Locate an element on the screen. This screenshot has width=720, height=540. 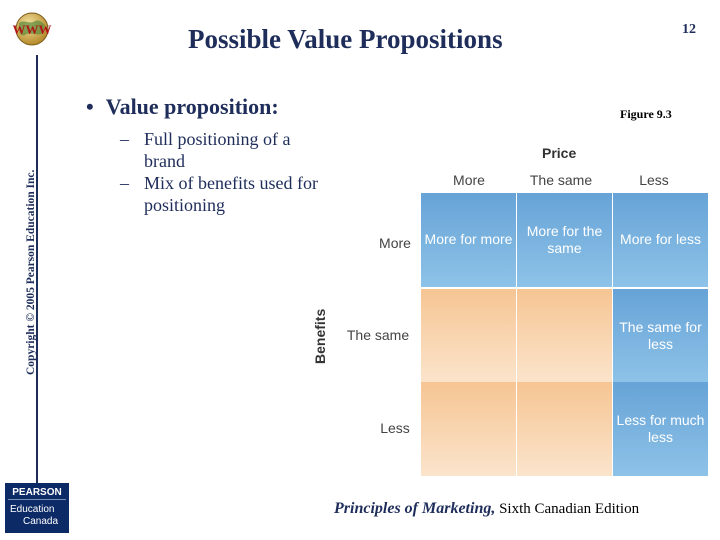
copyright-text: Copyright © 2005 Pearson Education Inc. is located at coordinates (31, 272).